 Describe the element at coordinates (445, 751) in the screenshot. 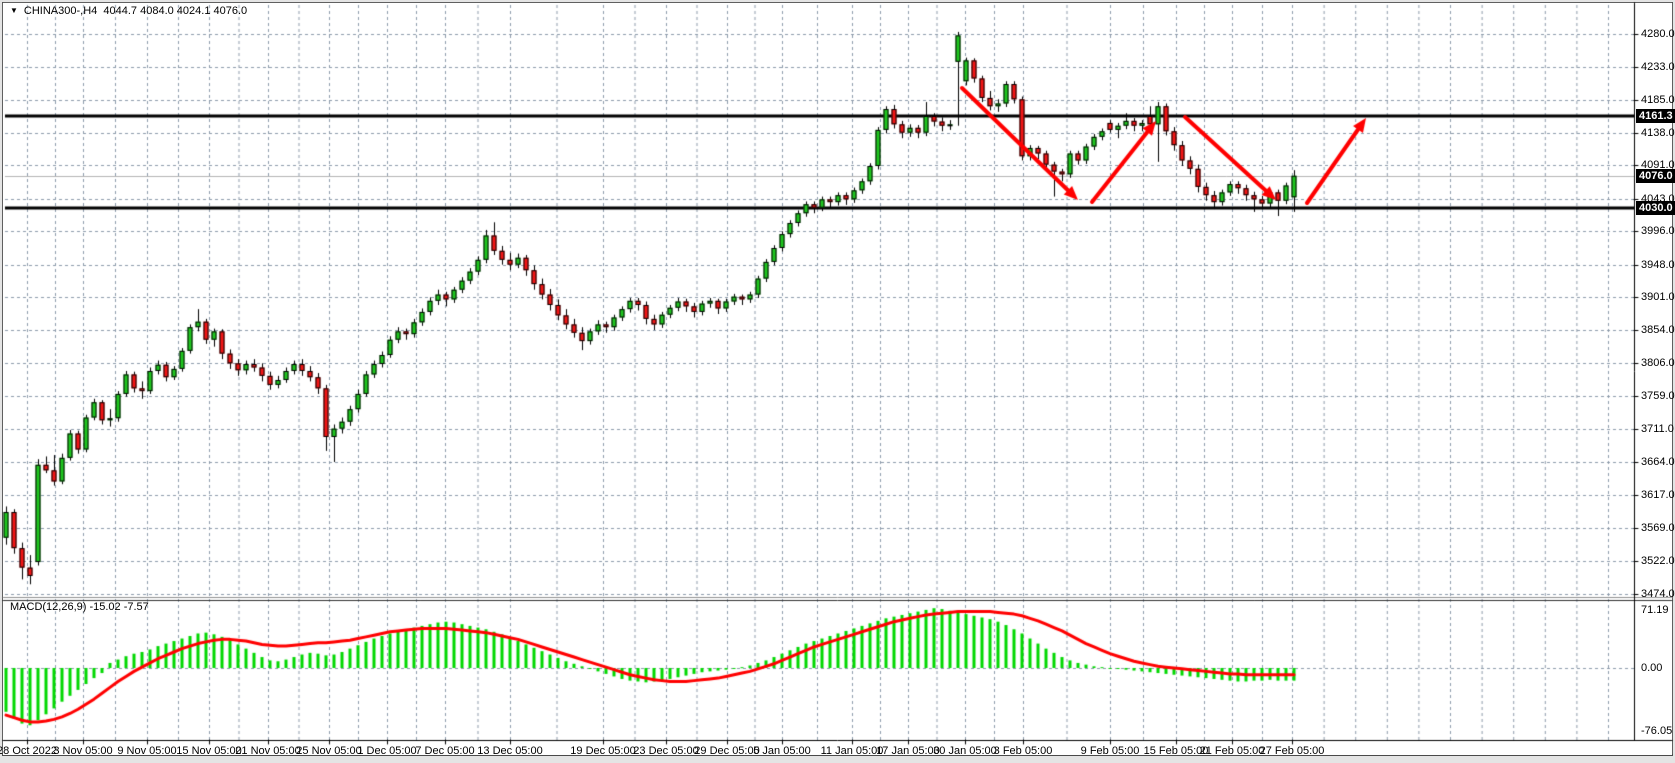

I see `time-axis-label: 7 Dec 05:00` at that location.